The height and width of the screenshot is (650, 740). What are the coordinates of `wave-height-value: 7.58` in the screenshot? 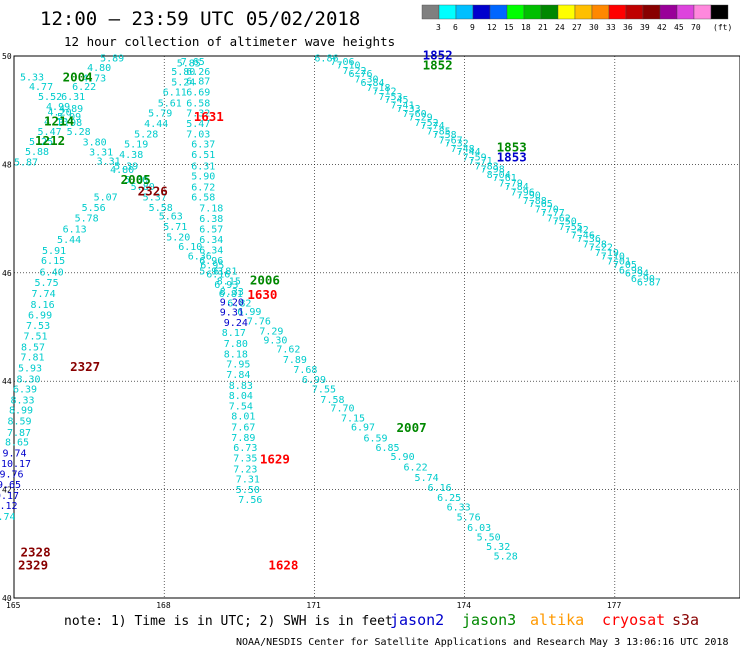 It's located at (445, 135).